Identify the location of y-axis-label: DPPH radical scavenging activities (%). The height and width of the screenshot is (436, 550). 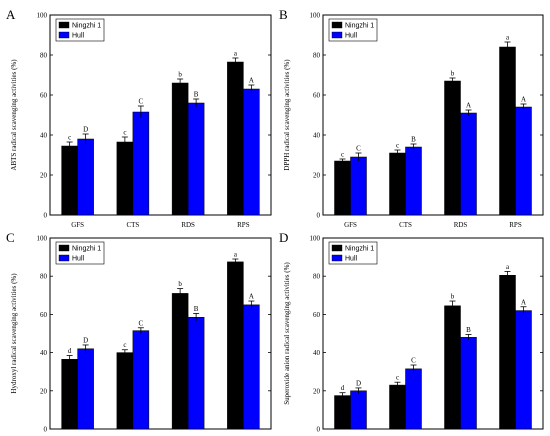
(287, 115).